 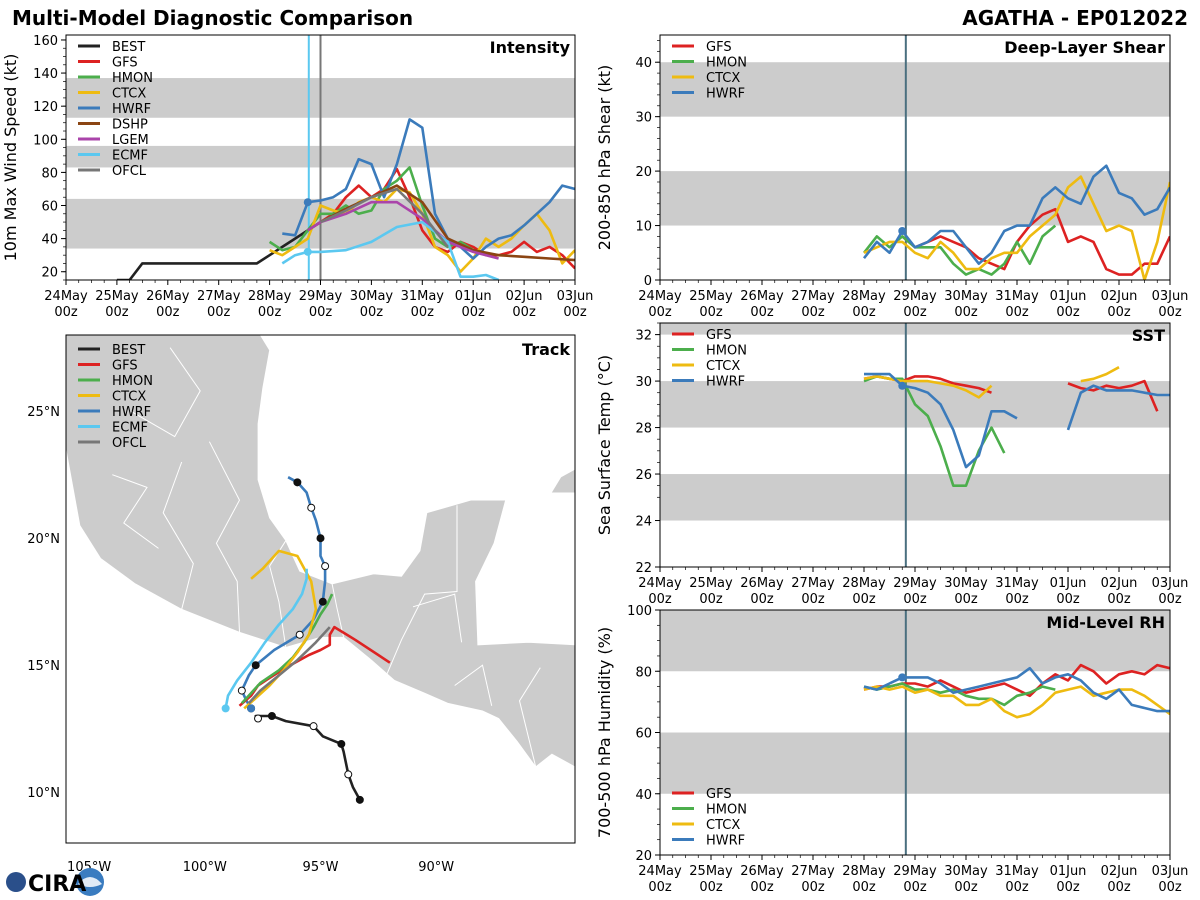 What do you see at coordinates (1148, 335) in the screenshot?
I see `sst-title: SST` at bounding box center [1148, 335].